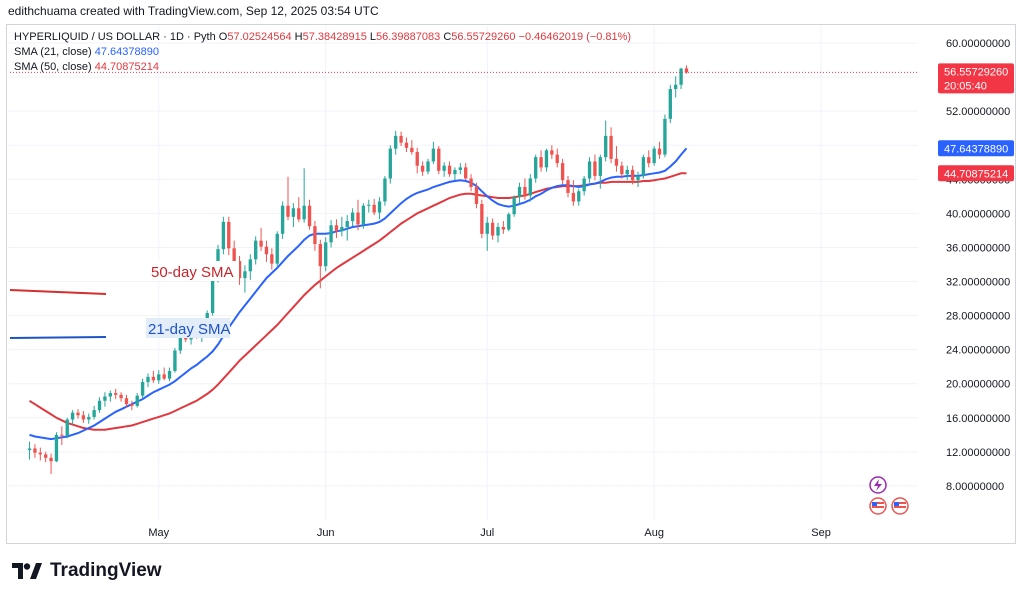  Describe the element at coordinates (223, 37) in the screenshot. I see `ohlc-open-label: O` at that location.